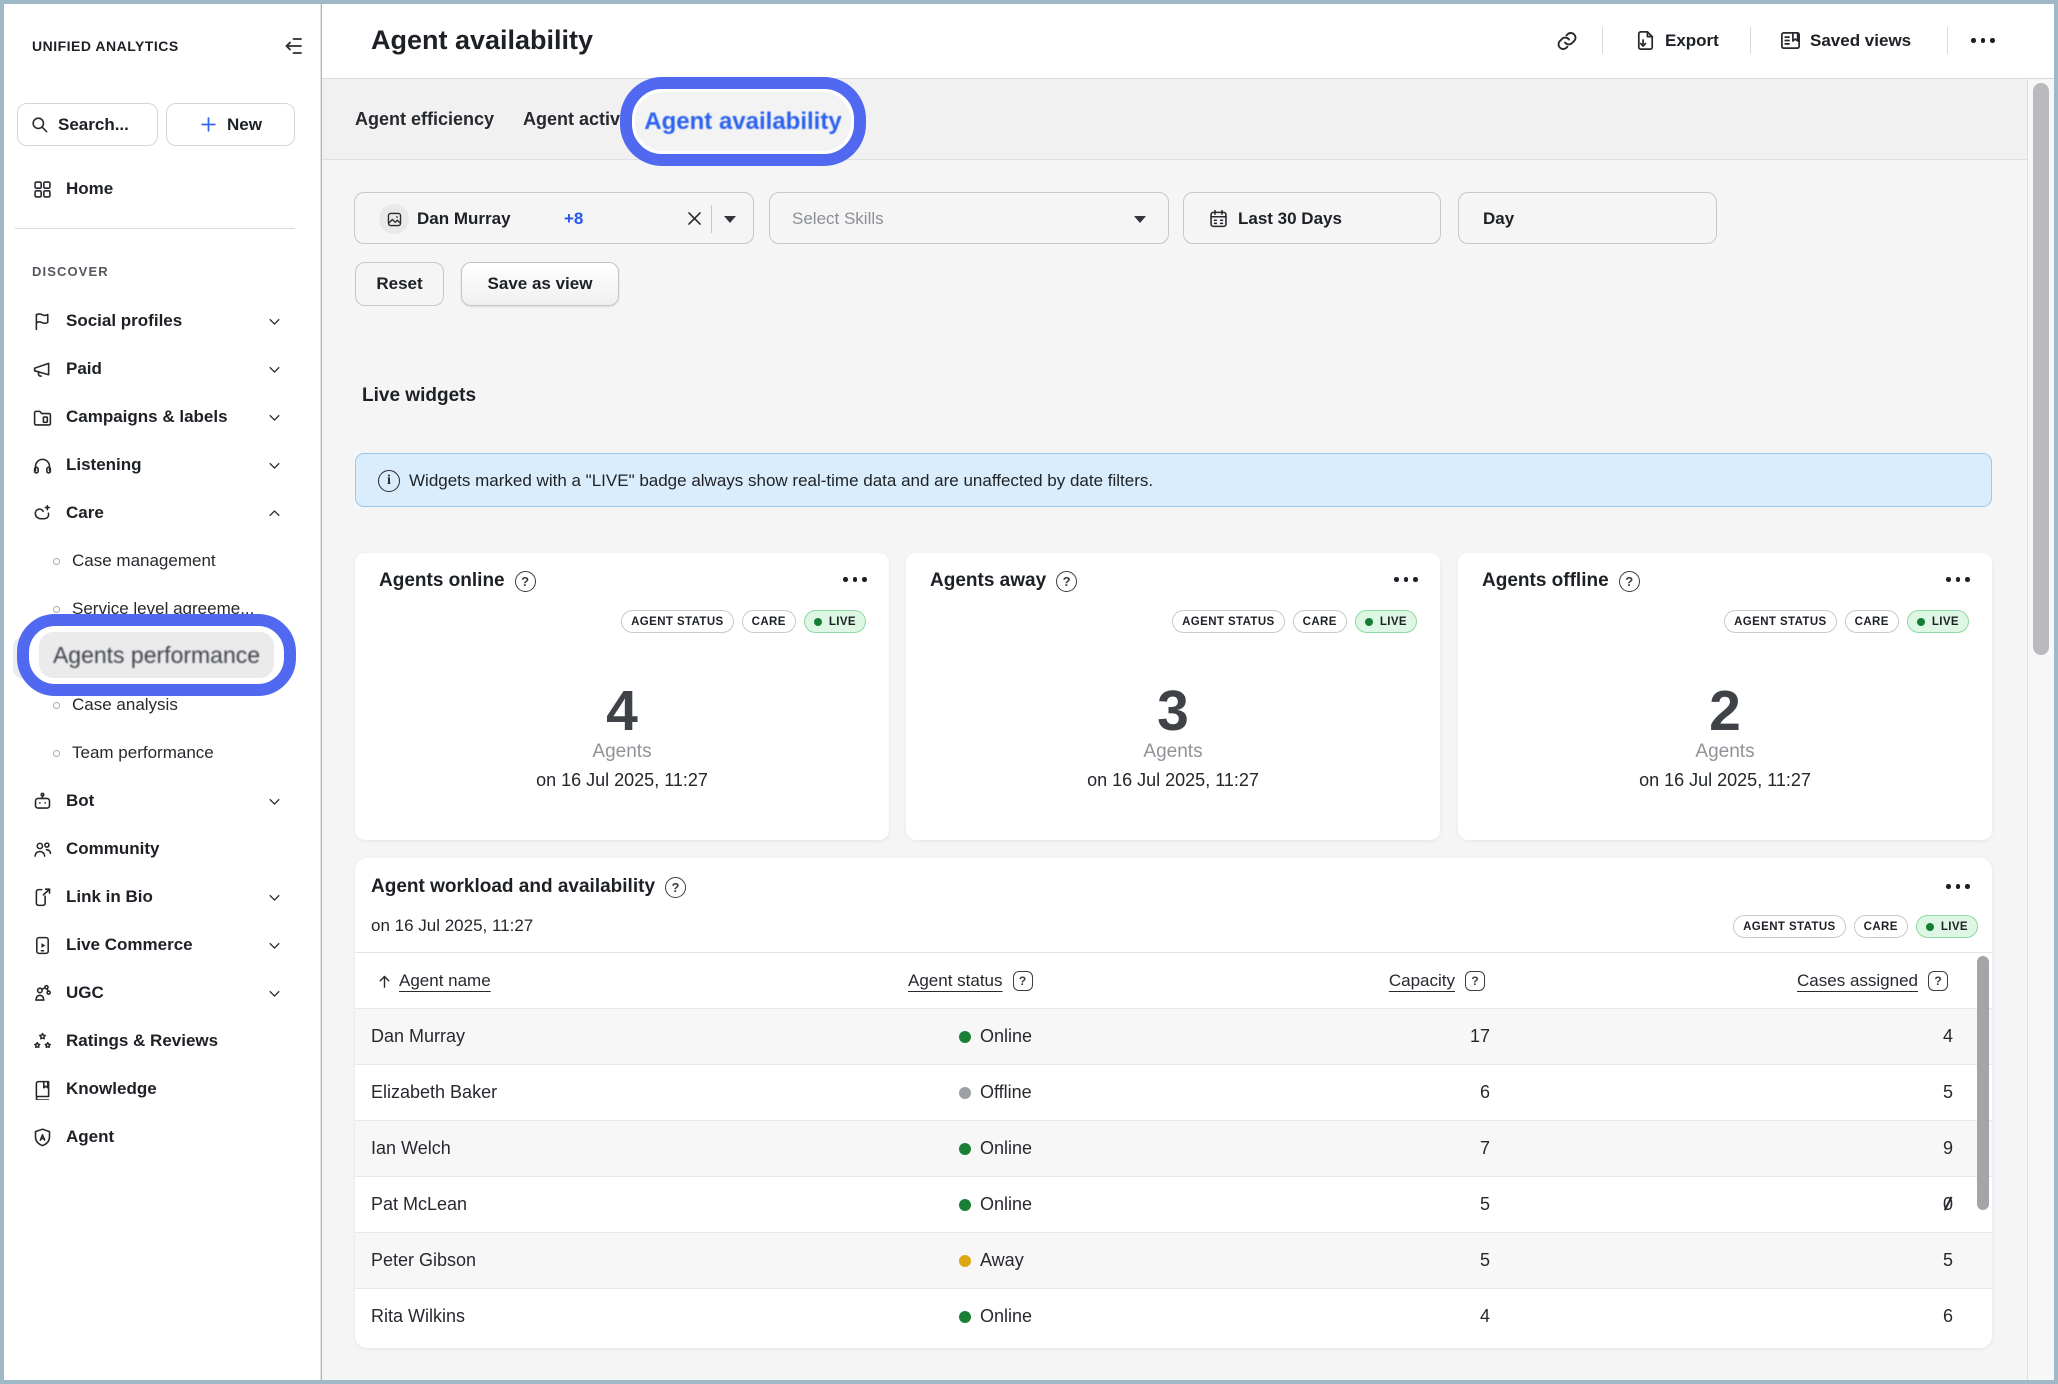 This screenshot has width=2058, height=1384. I want to click on sidebar-subitem-label: Team performance, so click(143, 752).